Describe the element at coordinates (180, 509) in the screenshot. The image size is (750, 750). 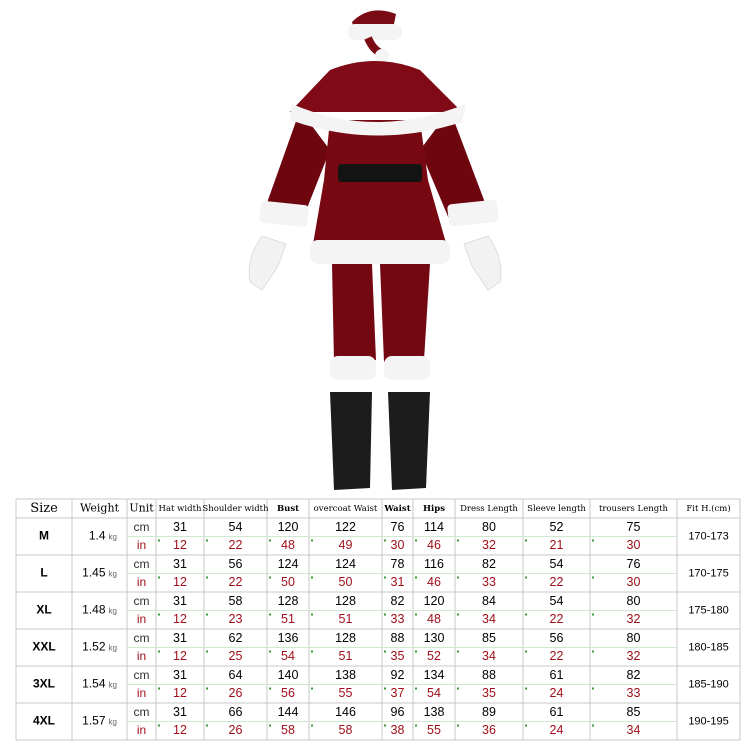
I see `header-cell: Hat width` at that location.